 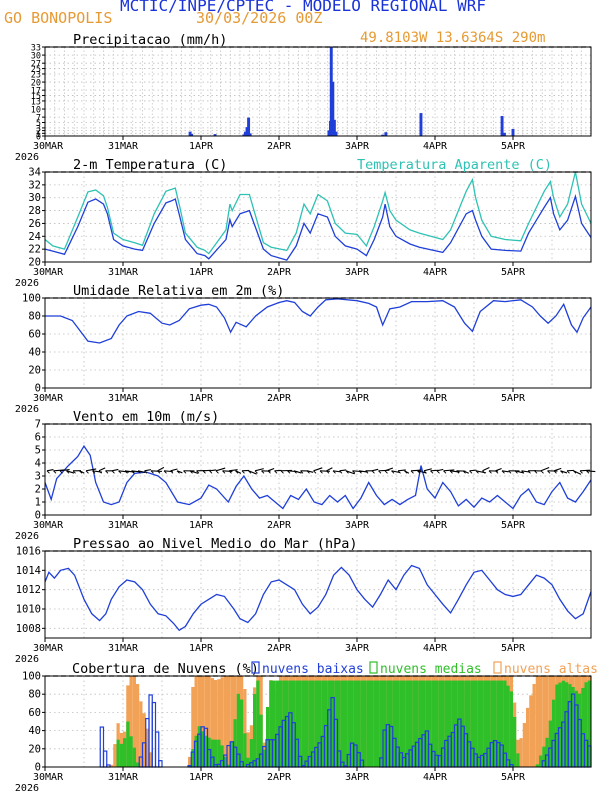 I want to click on y-tick-label: 1010, so click(x=28, y=610).